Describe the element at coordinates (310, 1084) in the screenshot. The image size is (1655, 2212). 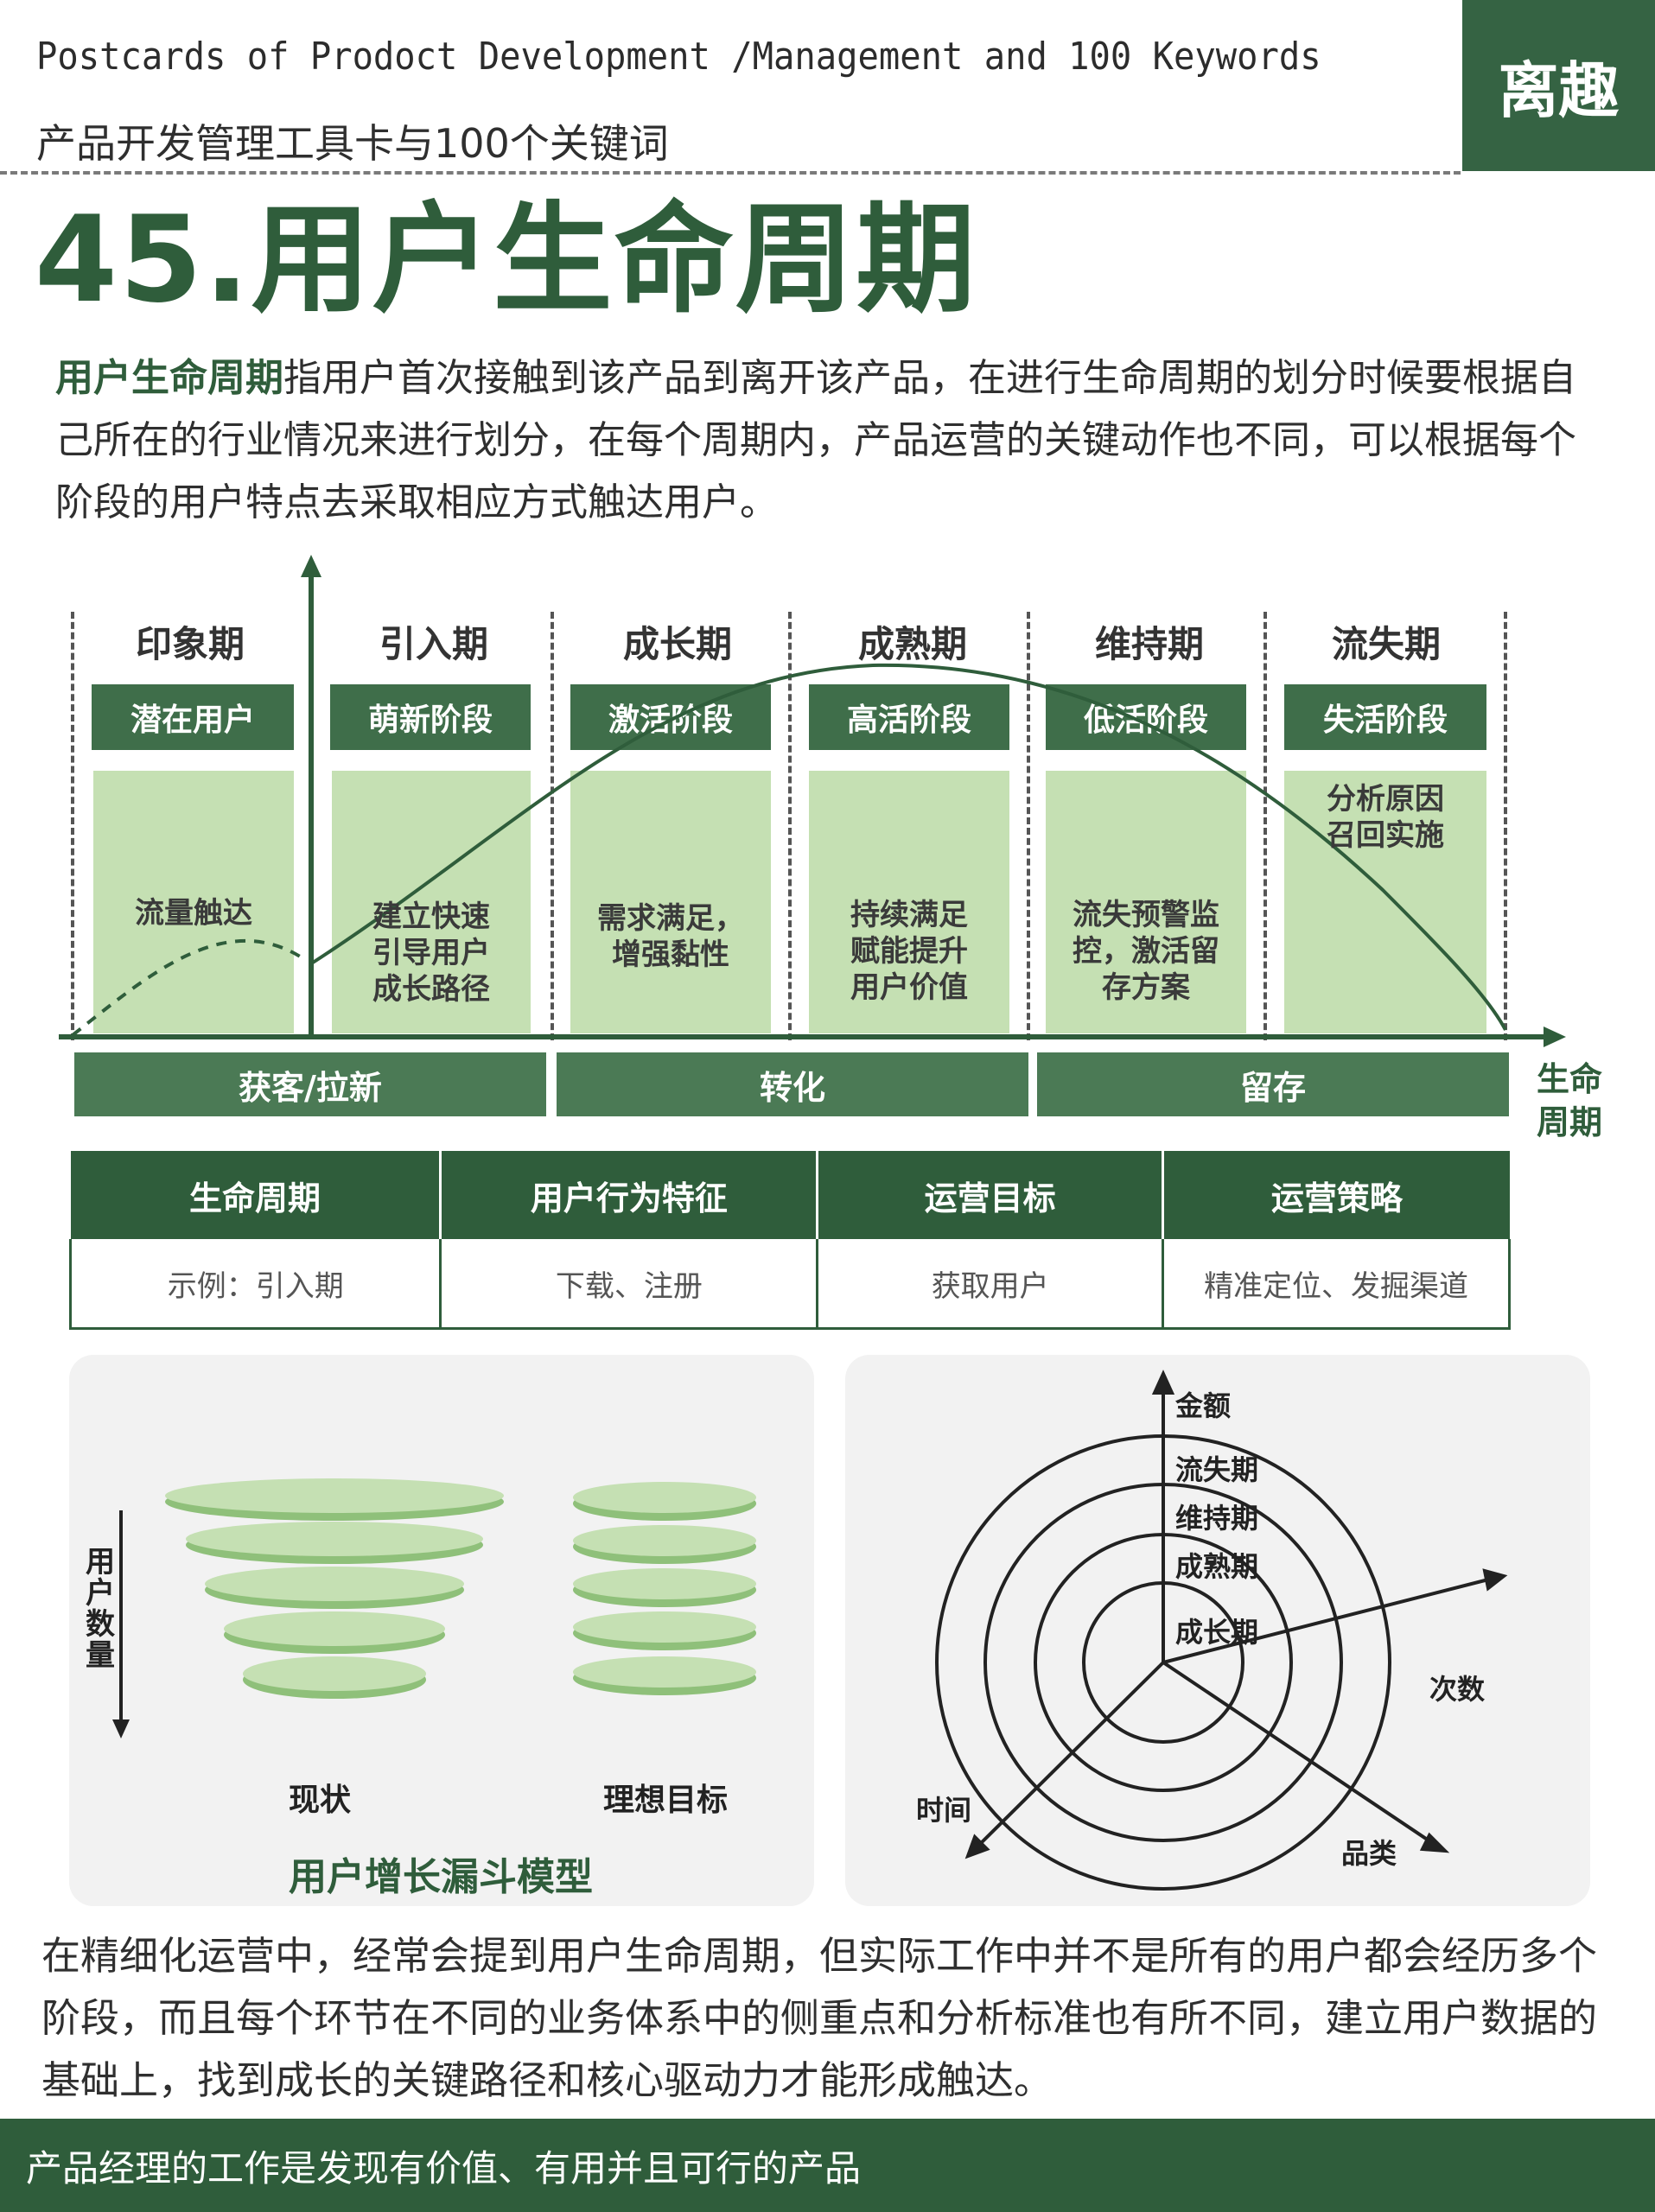
I see `strip-acquisition: 获客/拉新` at that location.